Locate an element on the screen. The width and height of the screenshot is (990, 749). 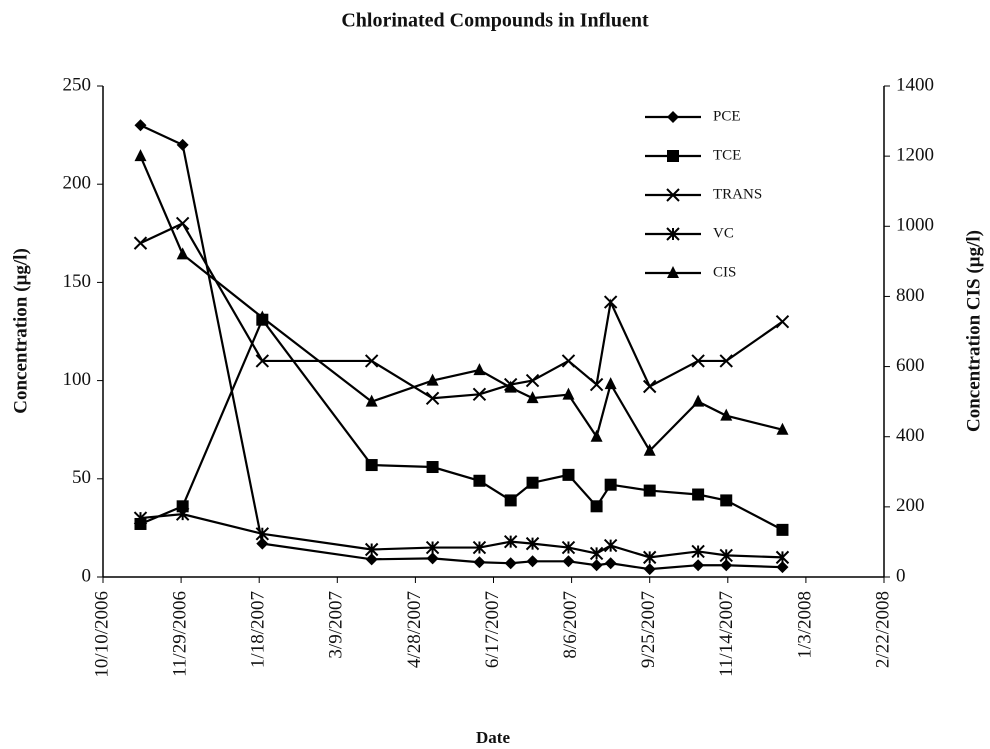
y-axis-title: Concentration (µg/l) is located at coordinates (20, 331).